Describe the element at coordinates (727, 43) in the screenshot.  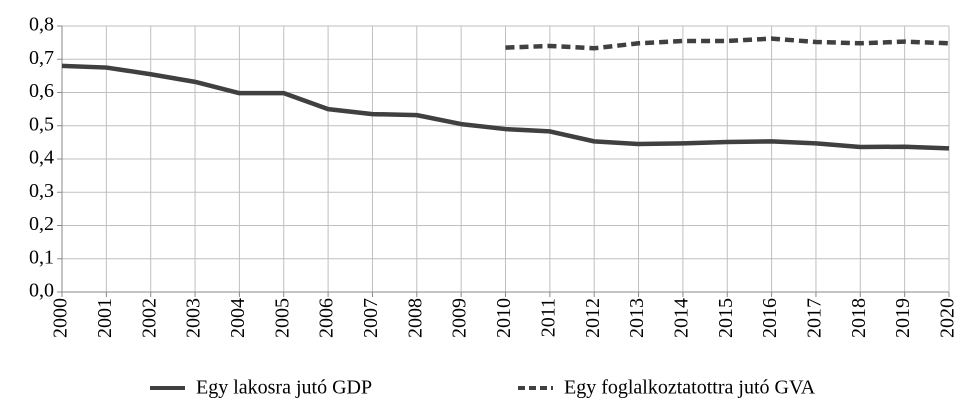
I see `series-line` at that location.